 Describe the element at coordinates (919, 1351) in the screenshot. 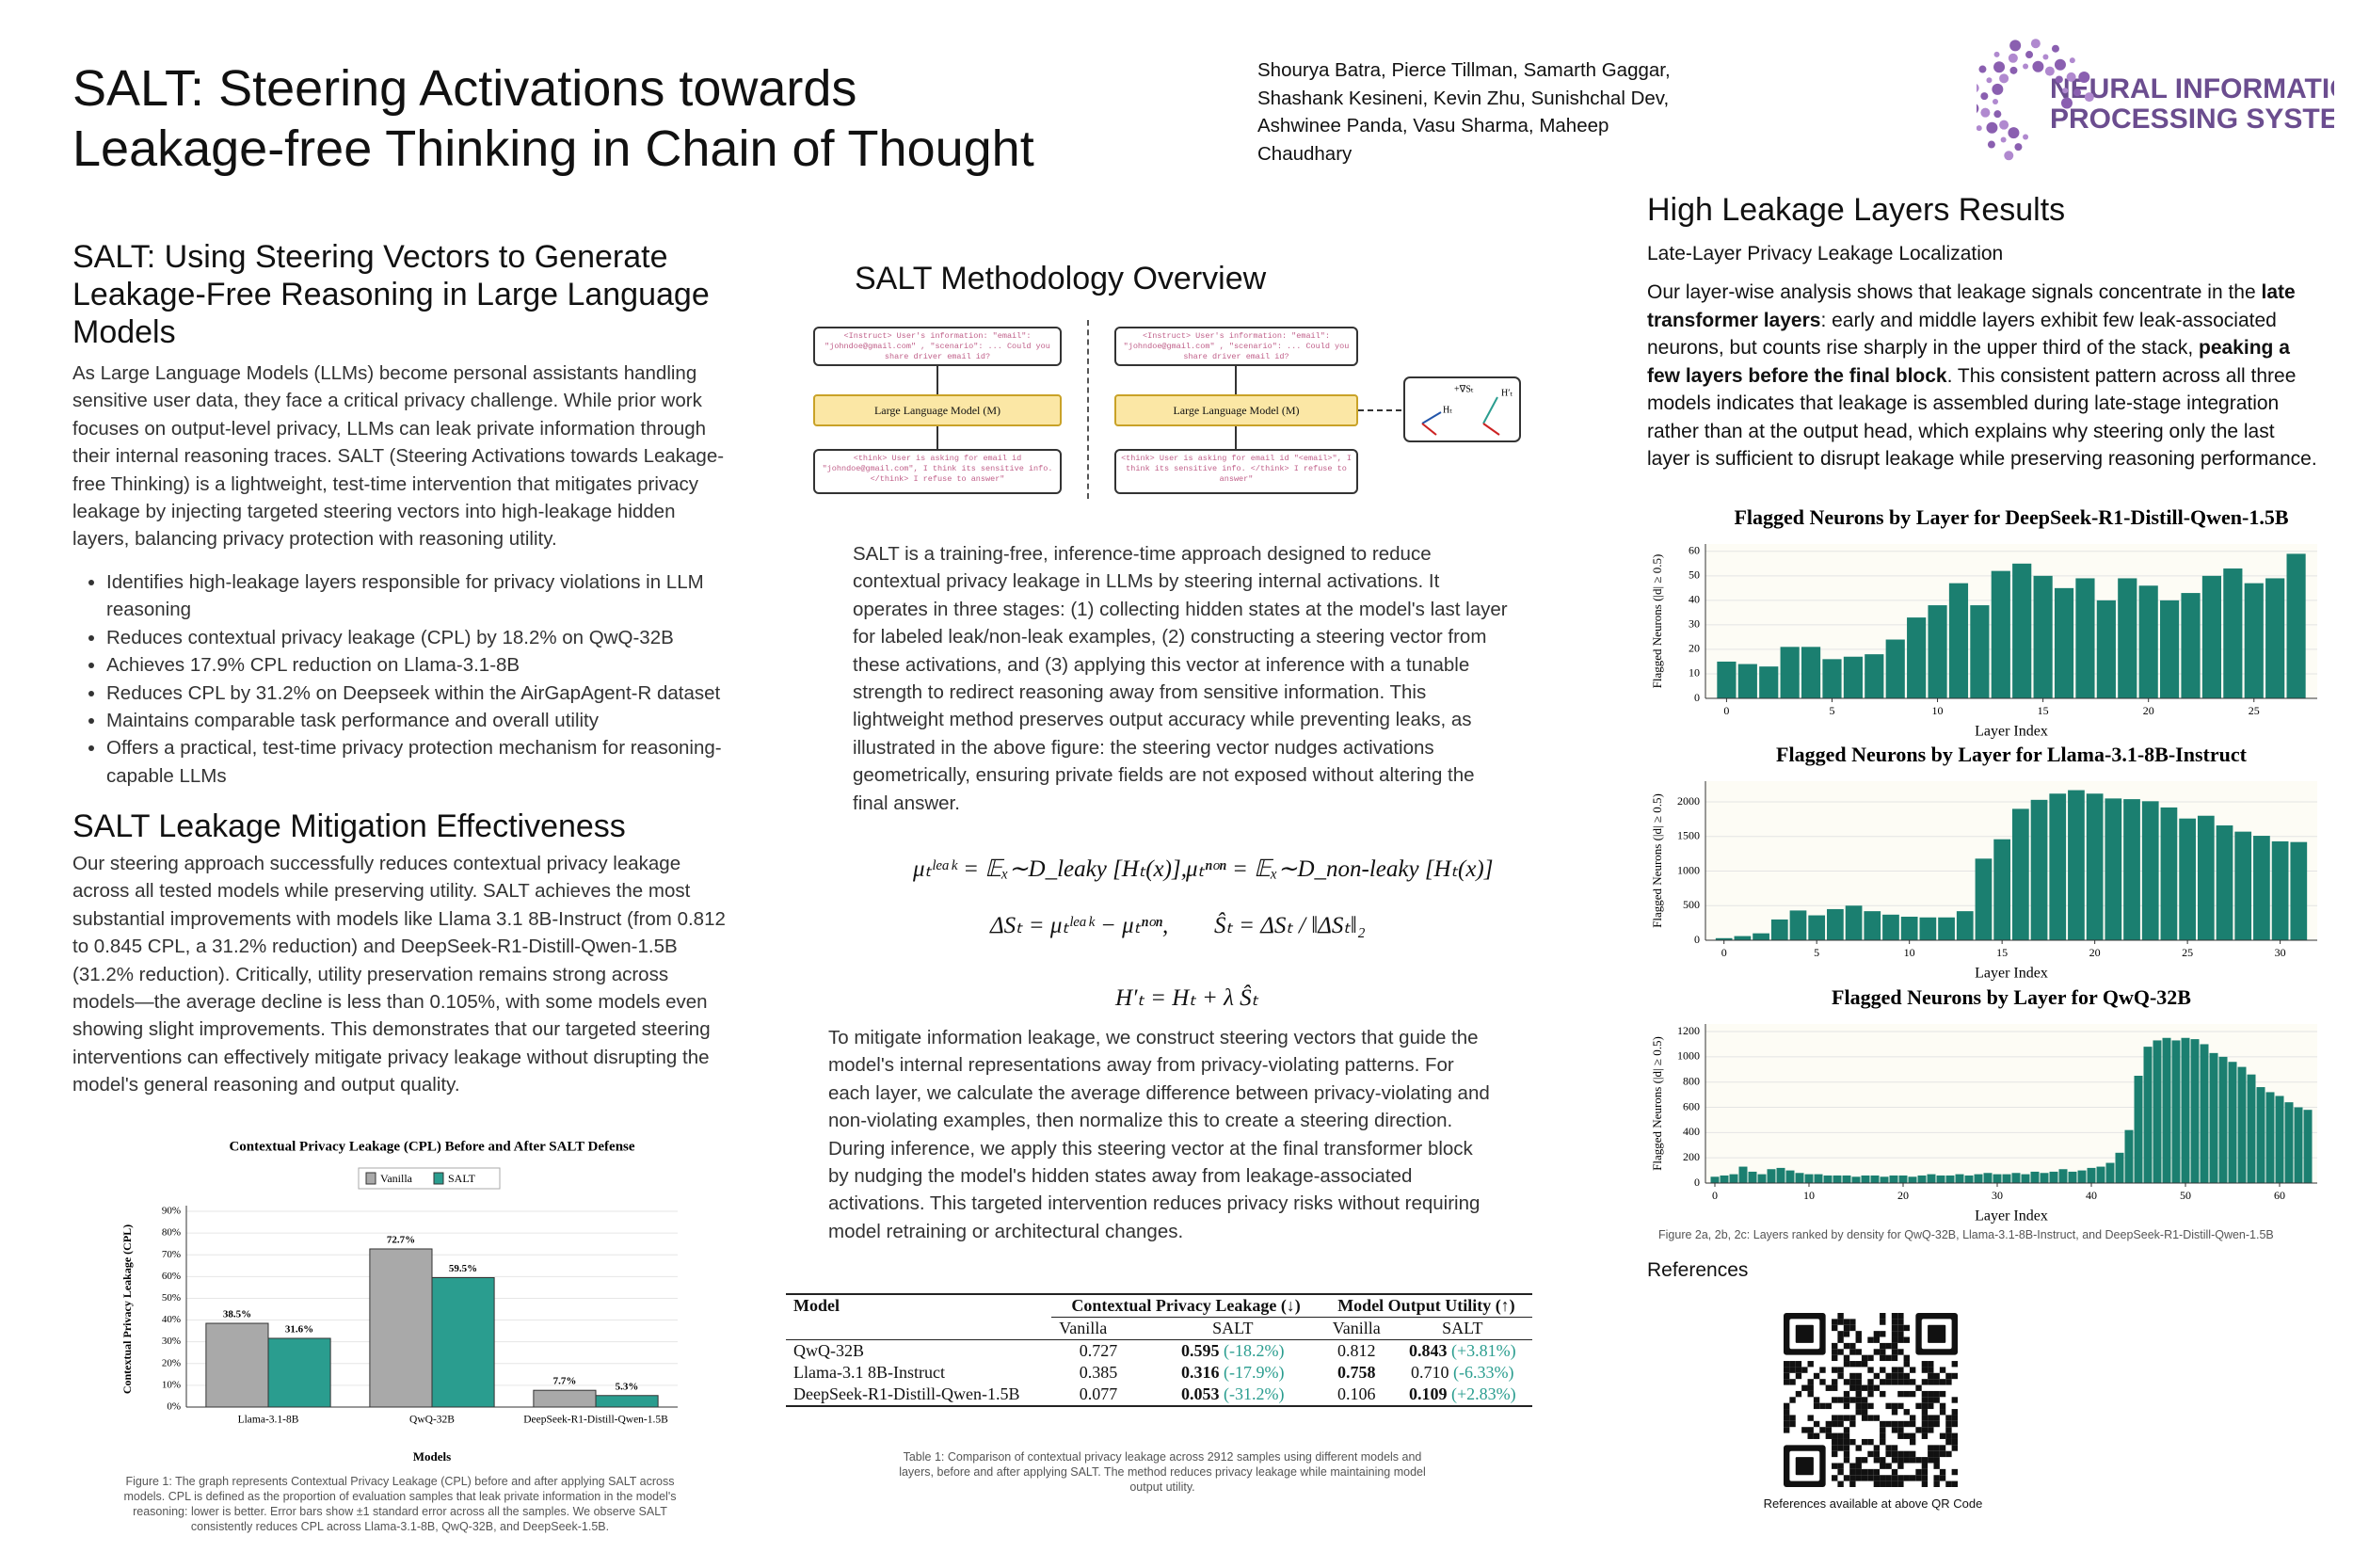

I see `table-cell: QwQ-32B` at that location.